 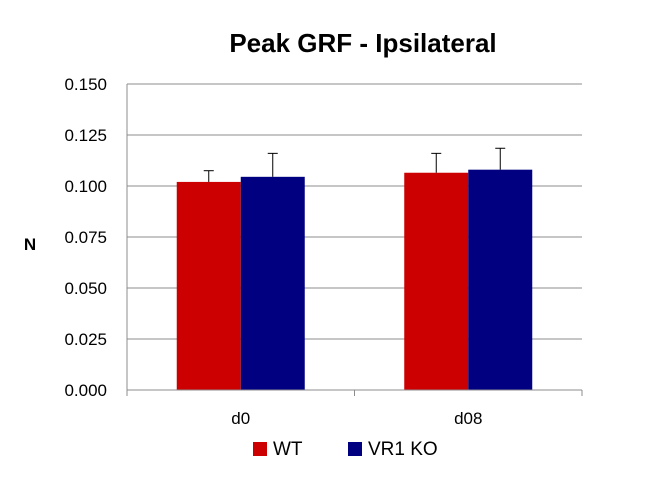 What do you see at coordinates (288, 449) in the screenshot?
I see `legend-label: WT` at bounding box center [288, 449].